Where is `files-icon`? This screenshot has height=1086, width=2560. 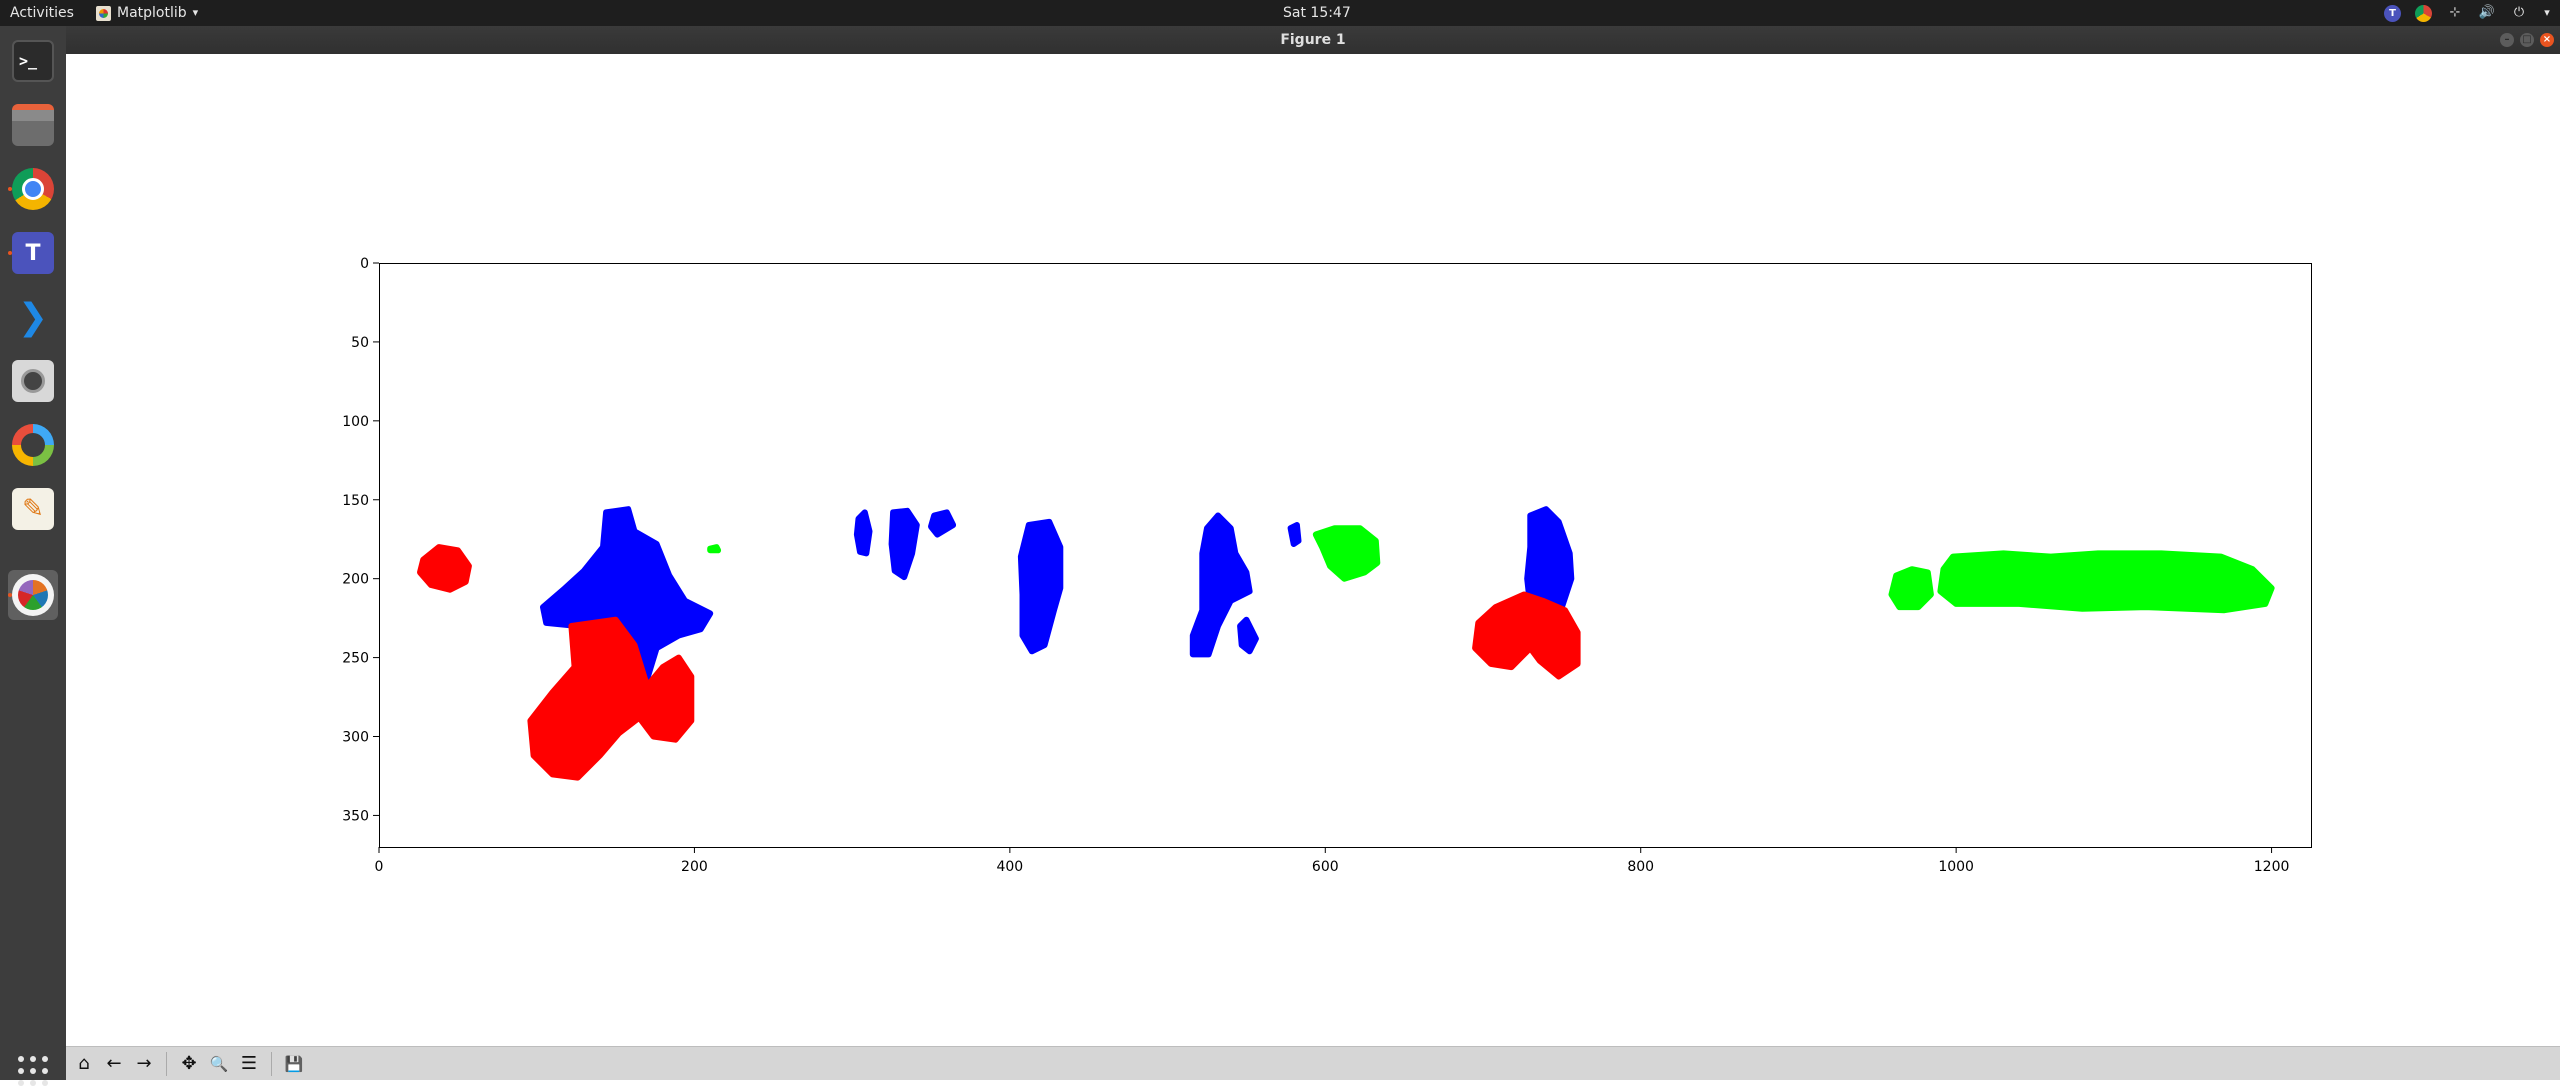 files-icon is located at coordinates (33, 125).